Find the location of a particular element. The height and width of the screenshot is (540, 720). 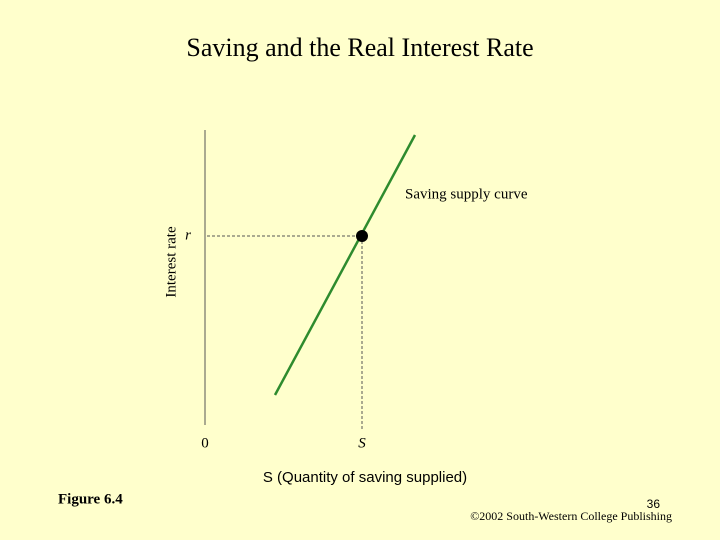

y-marker: r is located at coordinates (188, 235).